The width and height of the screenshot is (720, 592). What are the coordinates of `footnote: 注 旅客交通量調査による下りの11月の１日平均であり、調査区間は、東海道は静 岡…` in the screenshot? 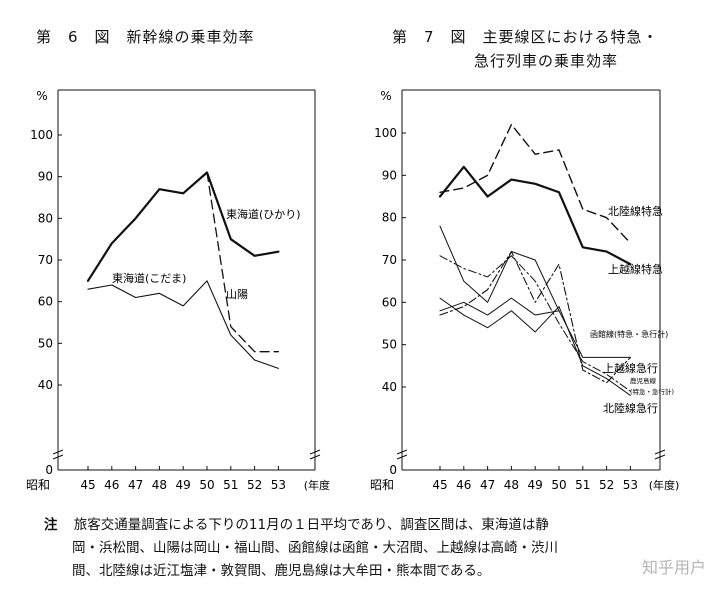 It's located at (359, 548).